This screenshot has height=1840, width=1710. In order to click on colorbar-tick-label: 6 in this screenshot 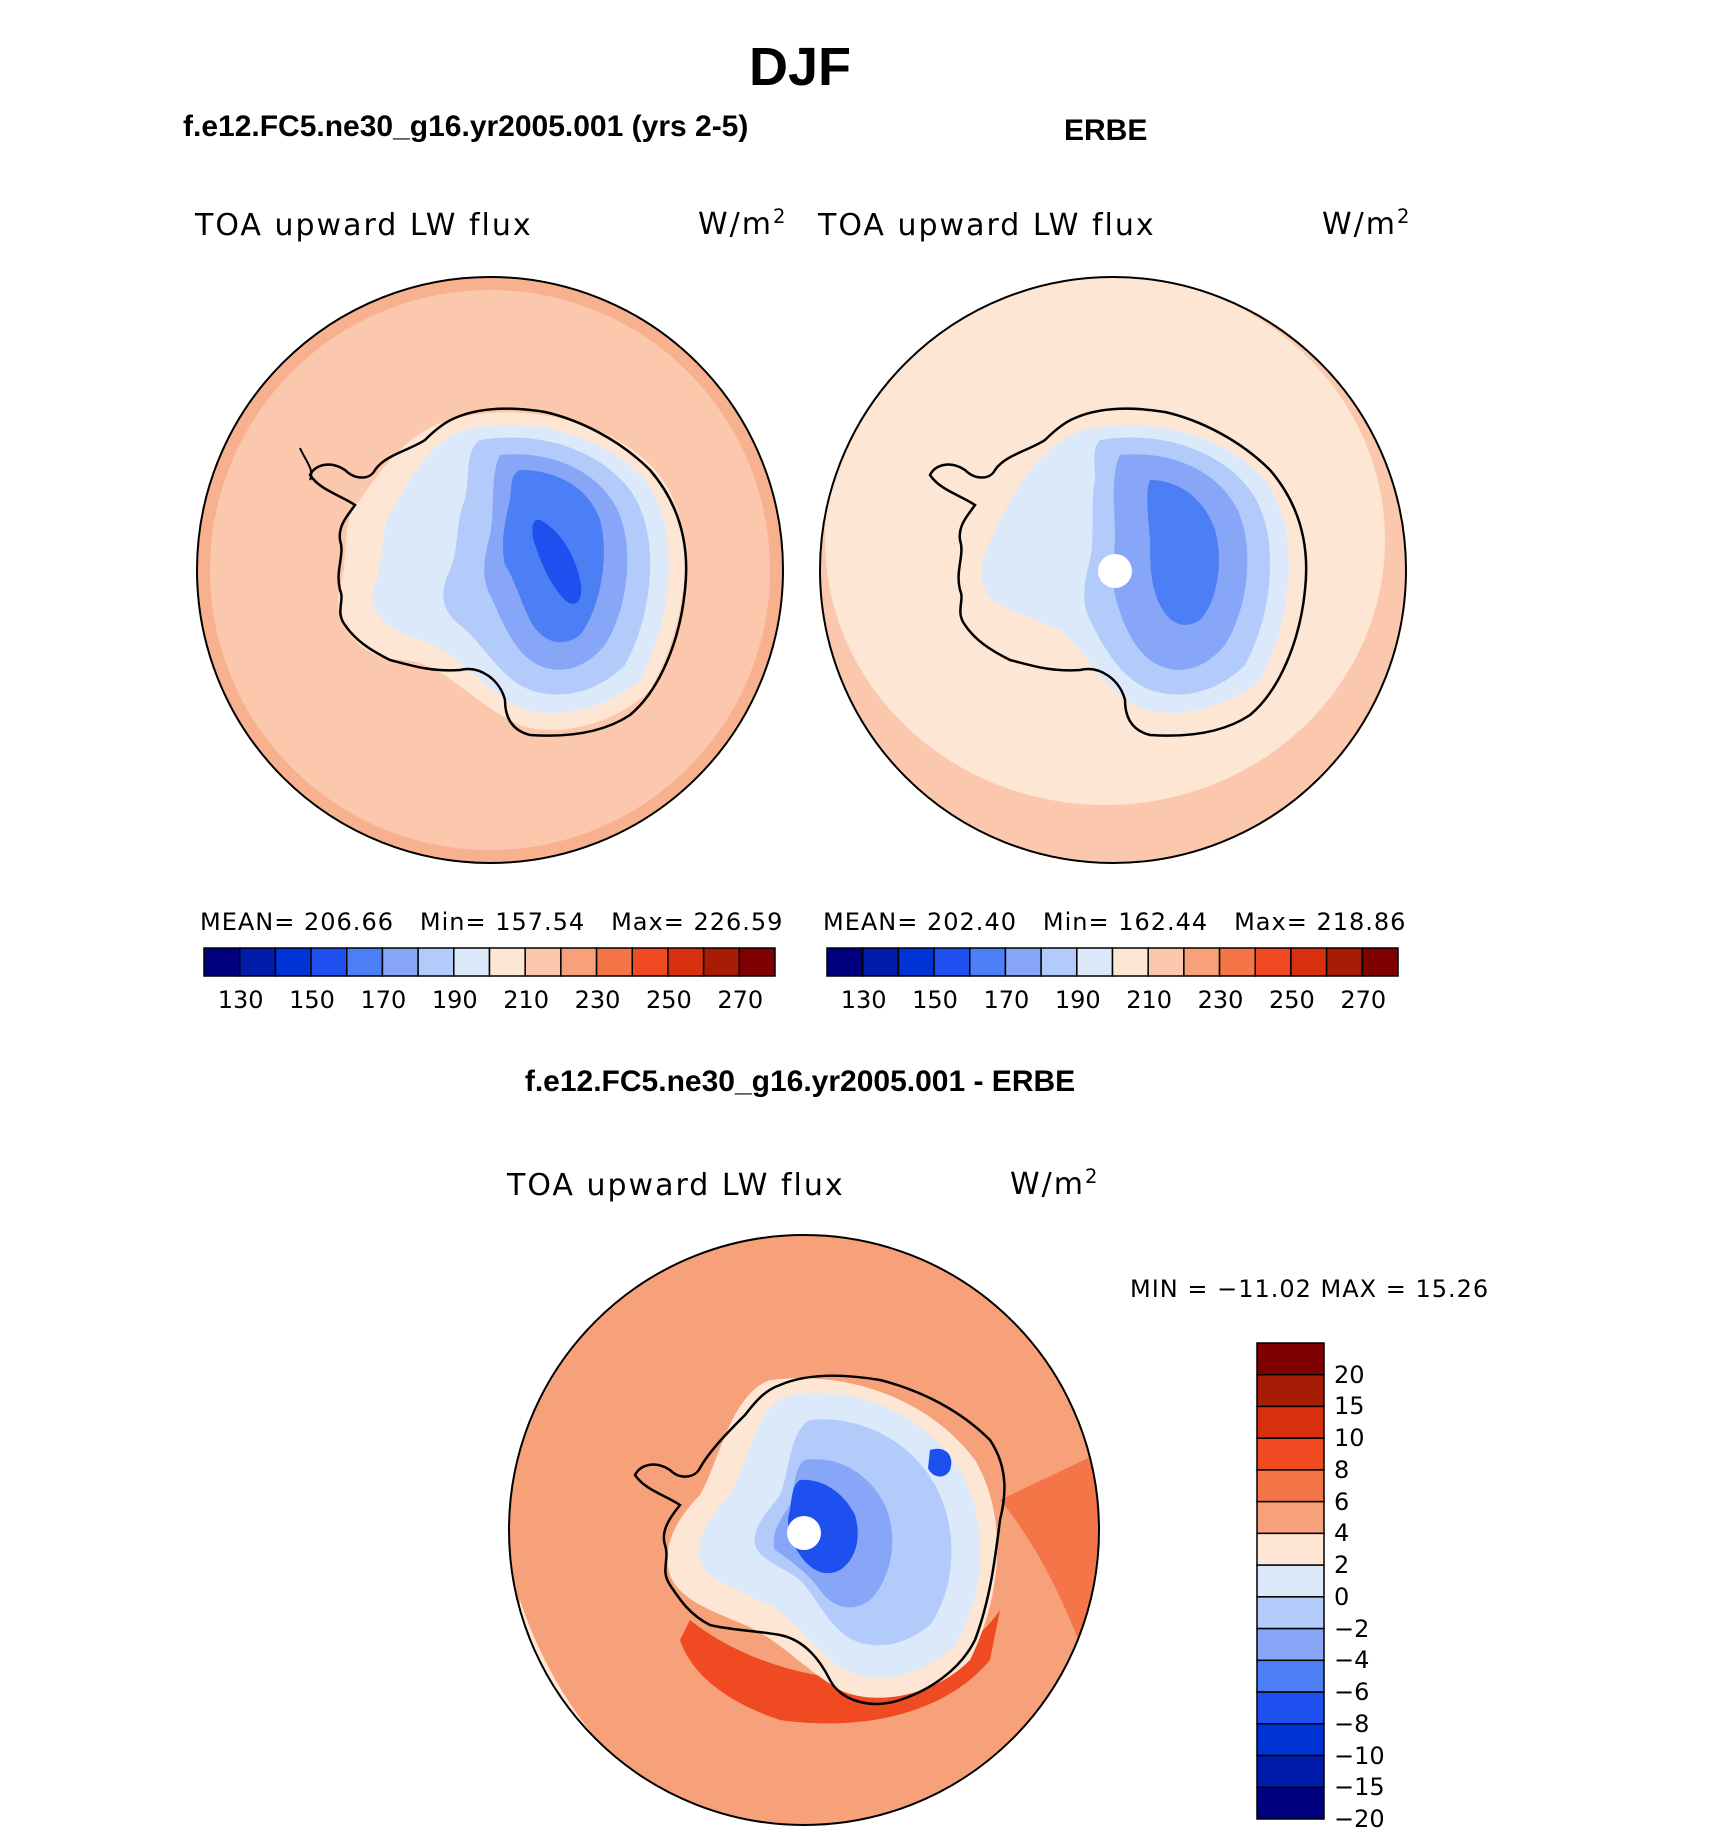, I will do `click(1342, 1501)`.